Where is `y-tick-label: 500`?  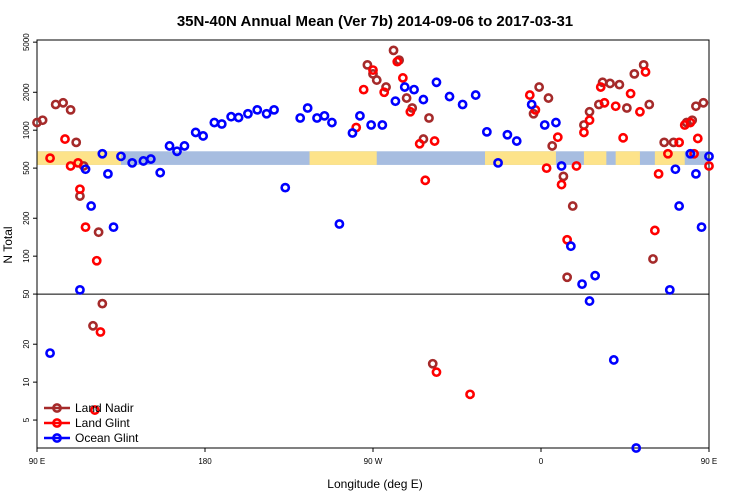 y-tick-label: 500 is located at coordinates (26, 168).